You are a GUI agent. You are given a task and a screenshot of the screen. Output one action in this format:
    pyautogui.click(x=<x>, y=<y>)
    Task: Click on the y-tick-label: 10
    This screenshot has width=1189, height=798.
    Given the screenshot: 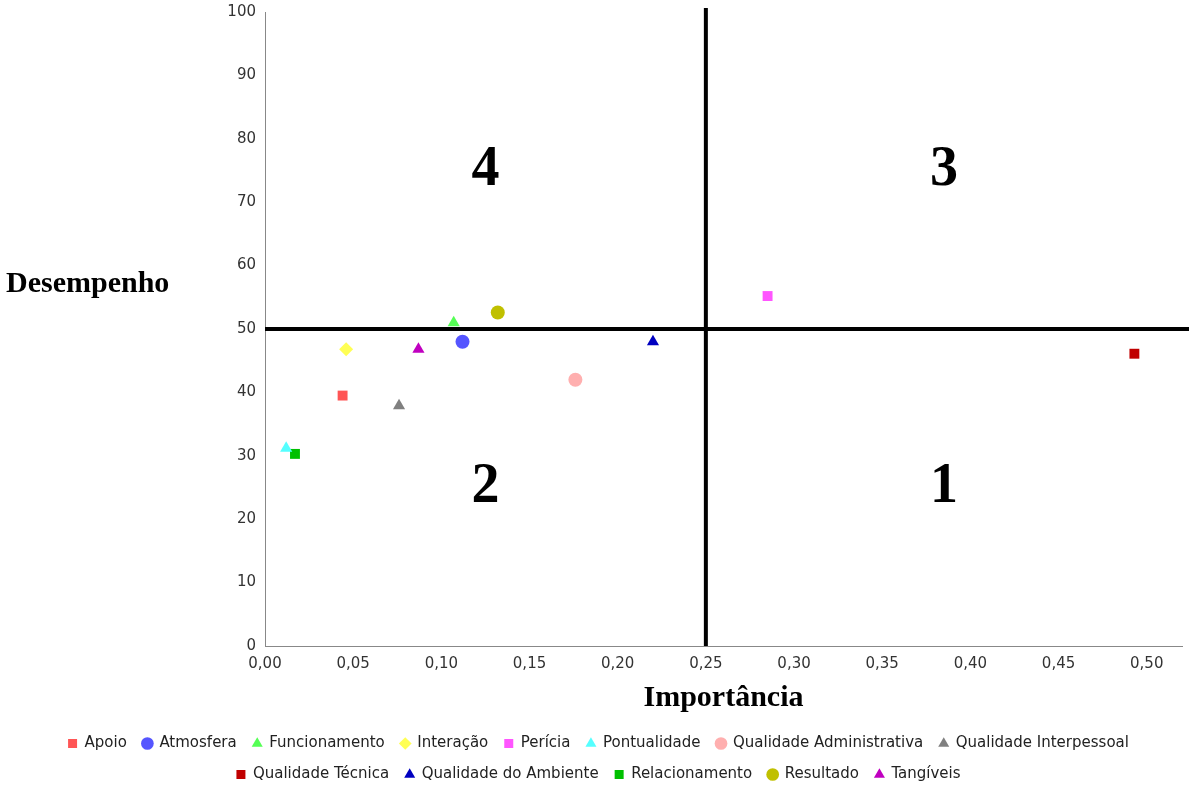 What is the action you would take?
    pyautogui.click(x=246, y=581)
    